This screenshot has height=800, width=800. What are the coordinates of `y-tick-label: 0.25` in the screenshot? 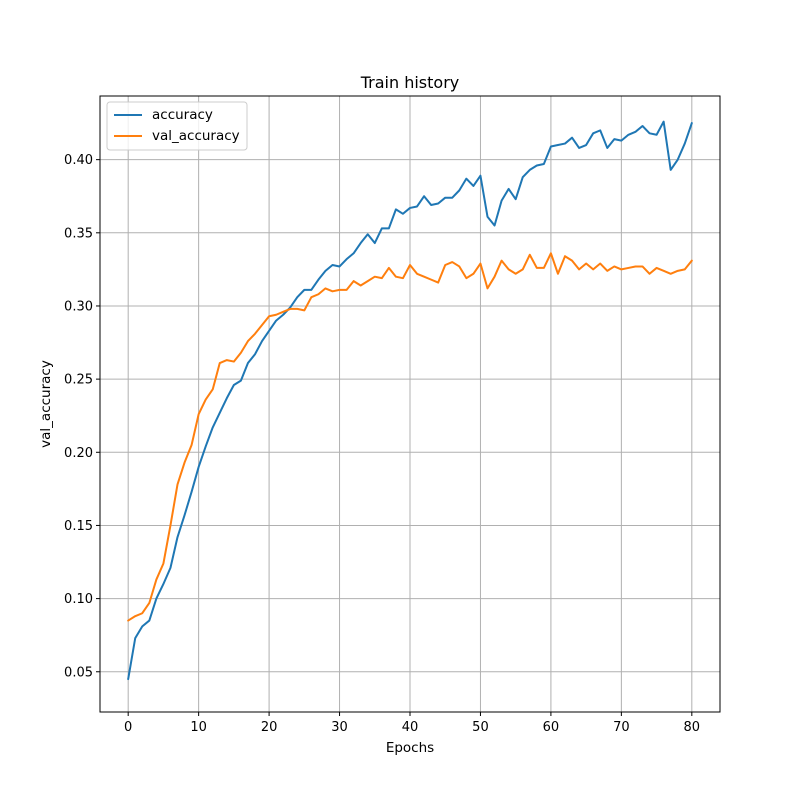 It's located at (78, 380).